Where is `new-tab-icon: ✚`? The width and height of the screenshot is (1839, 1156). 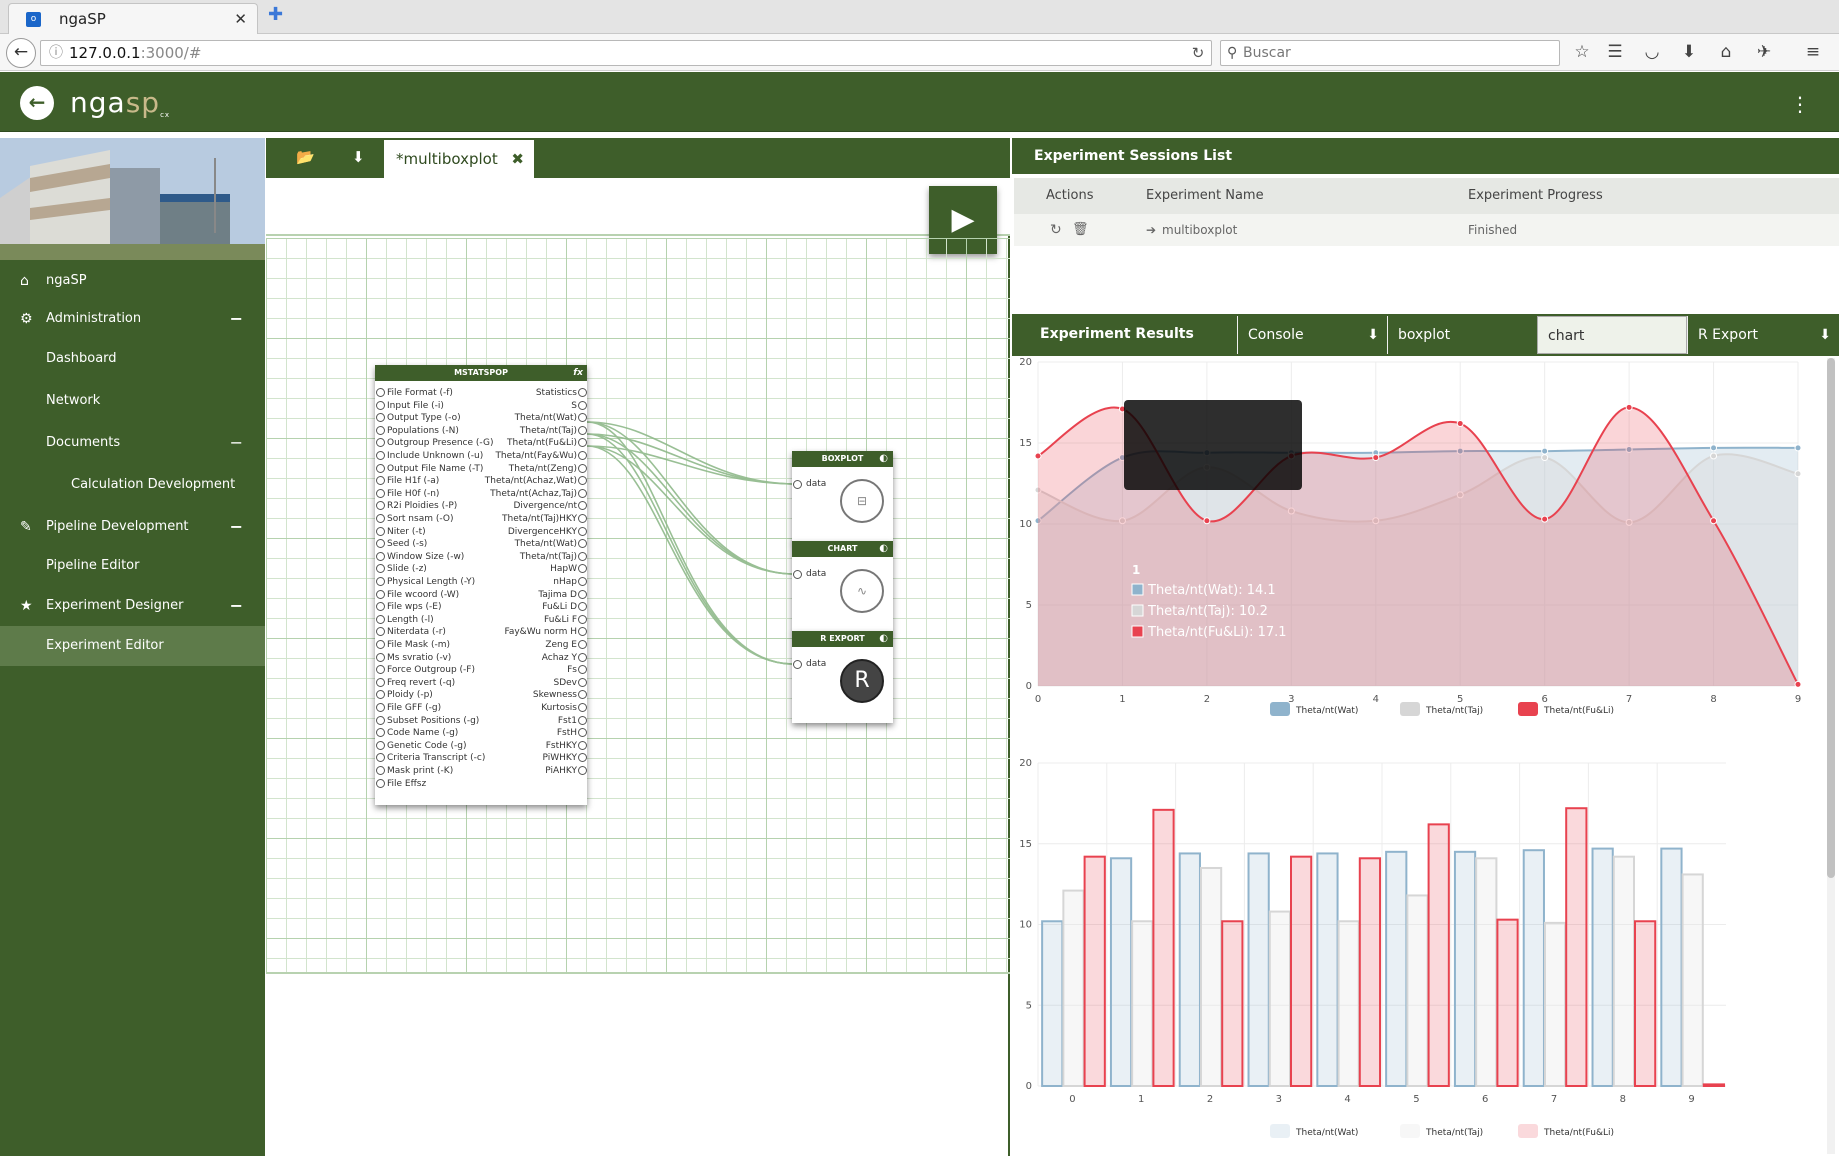
new-tab-icon: ✚ is located at coordinates (276, 14).